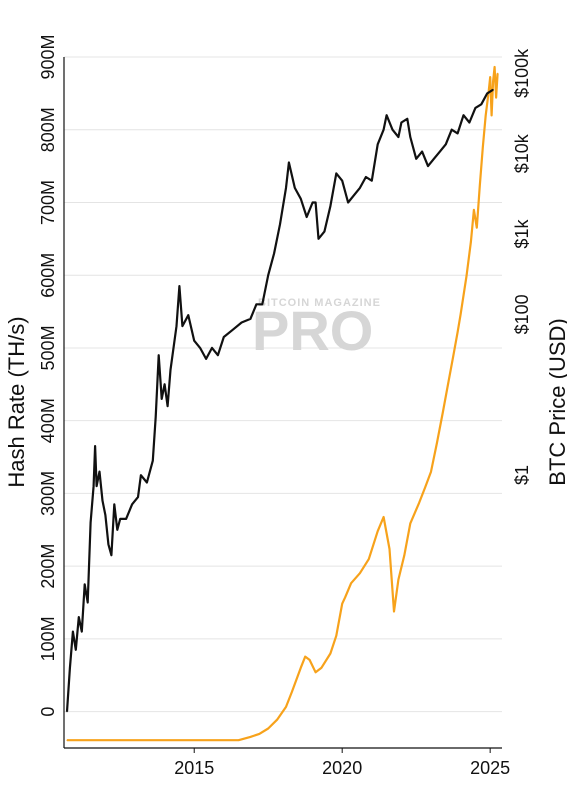 The height and width of the screenshot is (800, 567). What do you see at coordinates (312, 330) in the screenshot?
I see `watermark-main-text: PRO` at bounding box center [312, 330].